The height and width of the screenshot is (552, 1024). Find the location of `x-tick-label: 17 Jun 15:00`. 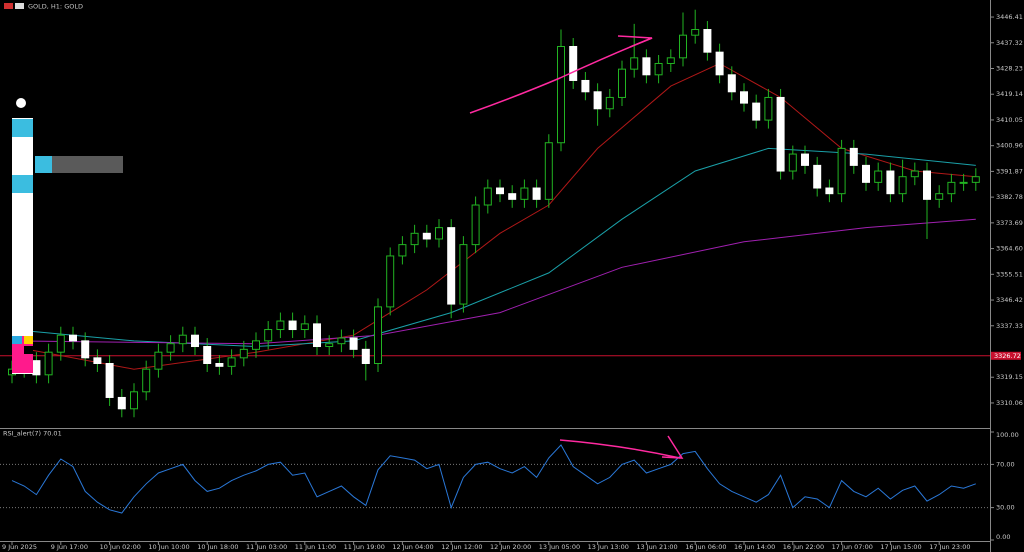

x-tick-label: 17 Jun 15:00 is located at coordinates (900, 547).